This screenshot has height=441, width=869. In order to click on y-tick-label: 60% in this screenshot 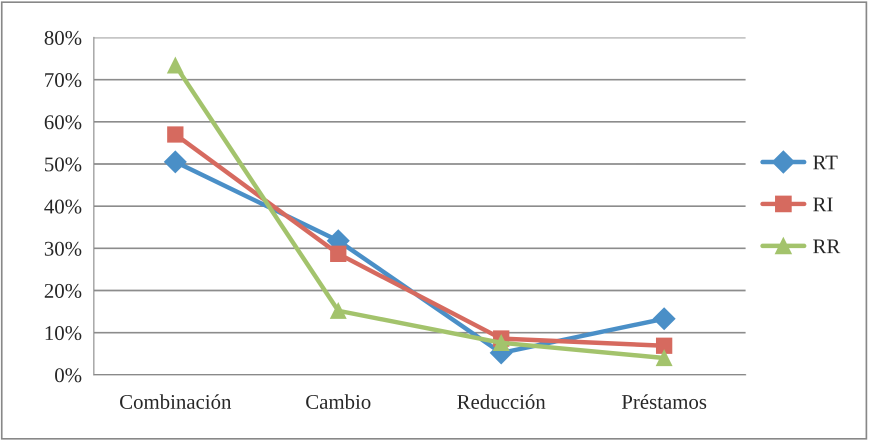, I will do `click(63, 122)`.